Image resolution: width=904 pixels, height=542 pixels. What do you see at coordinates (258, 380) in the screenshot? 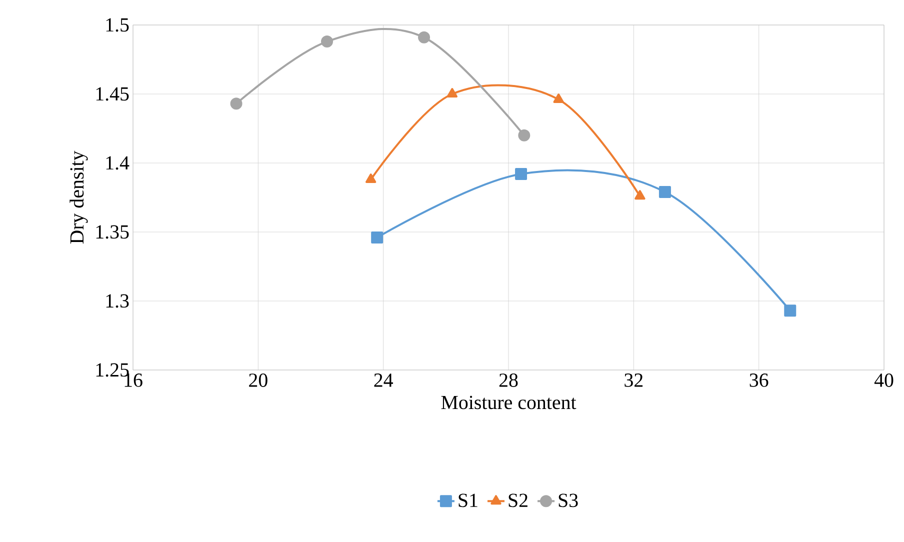
I see `x-tick-label: 20` at bounding box center [258, 380].